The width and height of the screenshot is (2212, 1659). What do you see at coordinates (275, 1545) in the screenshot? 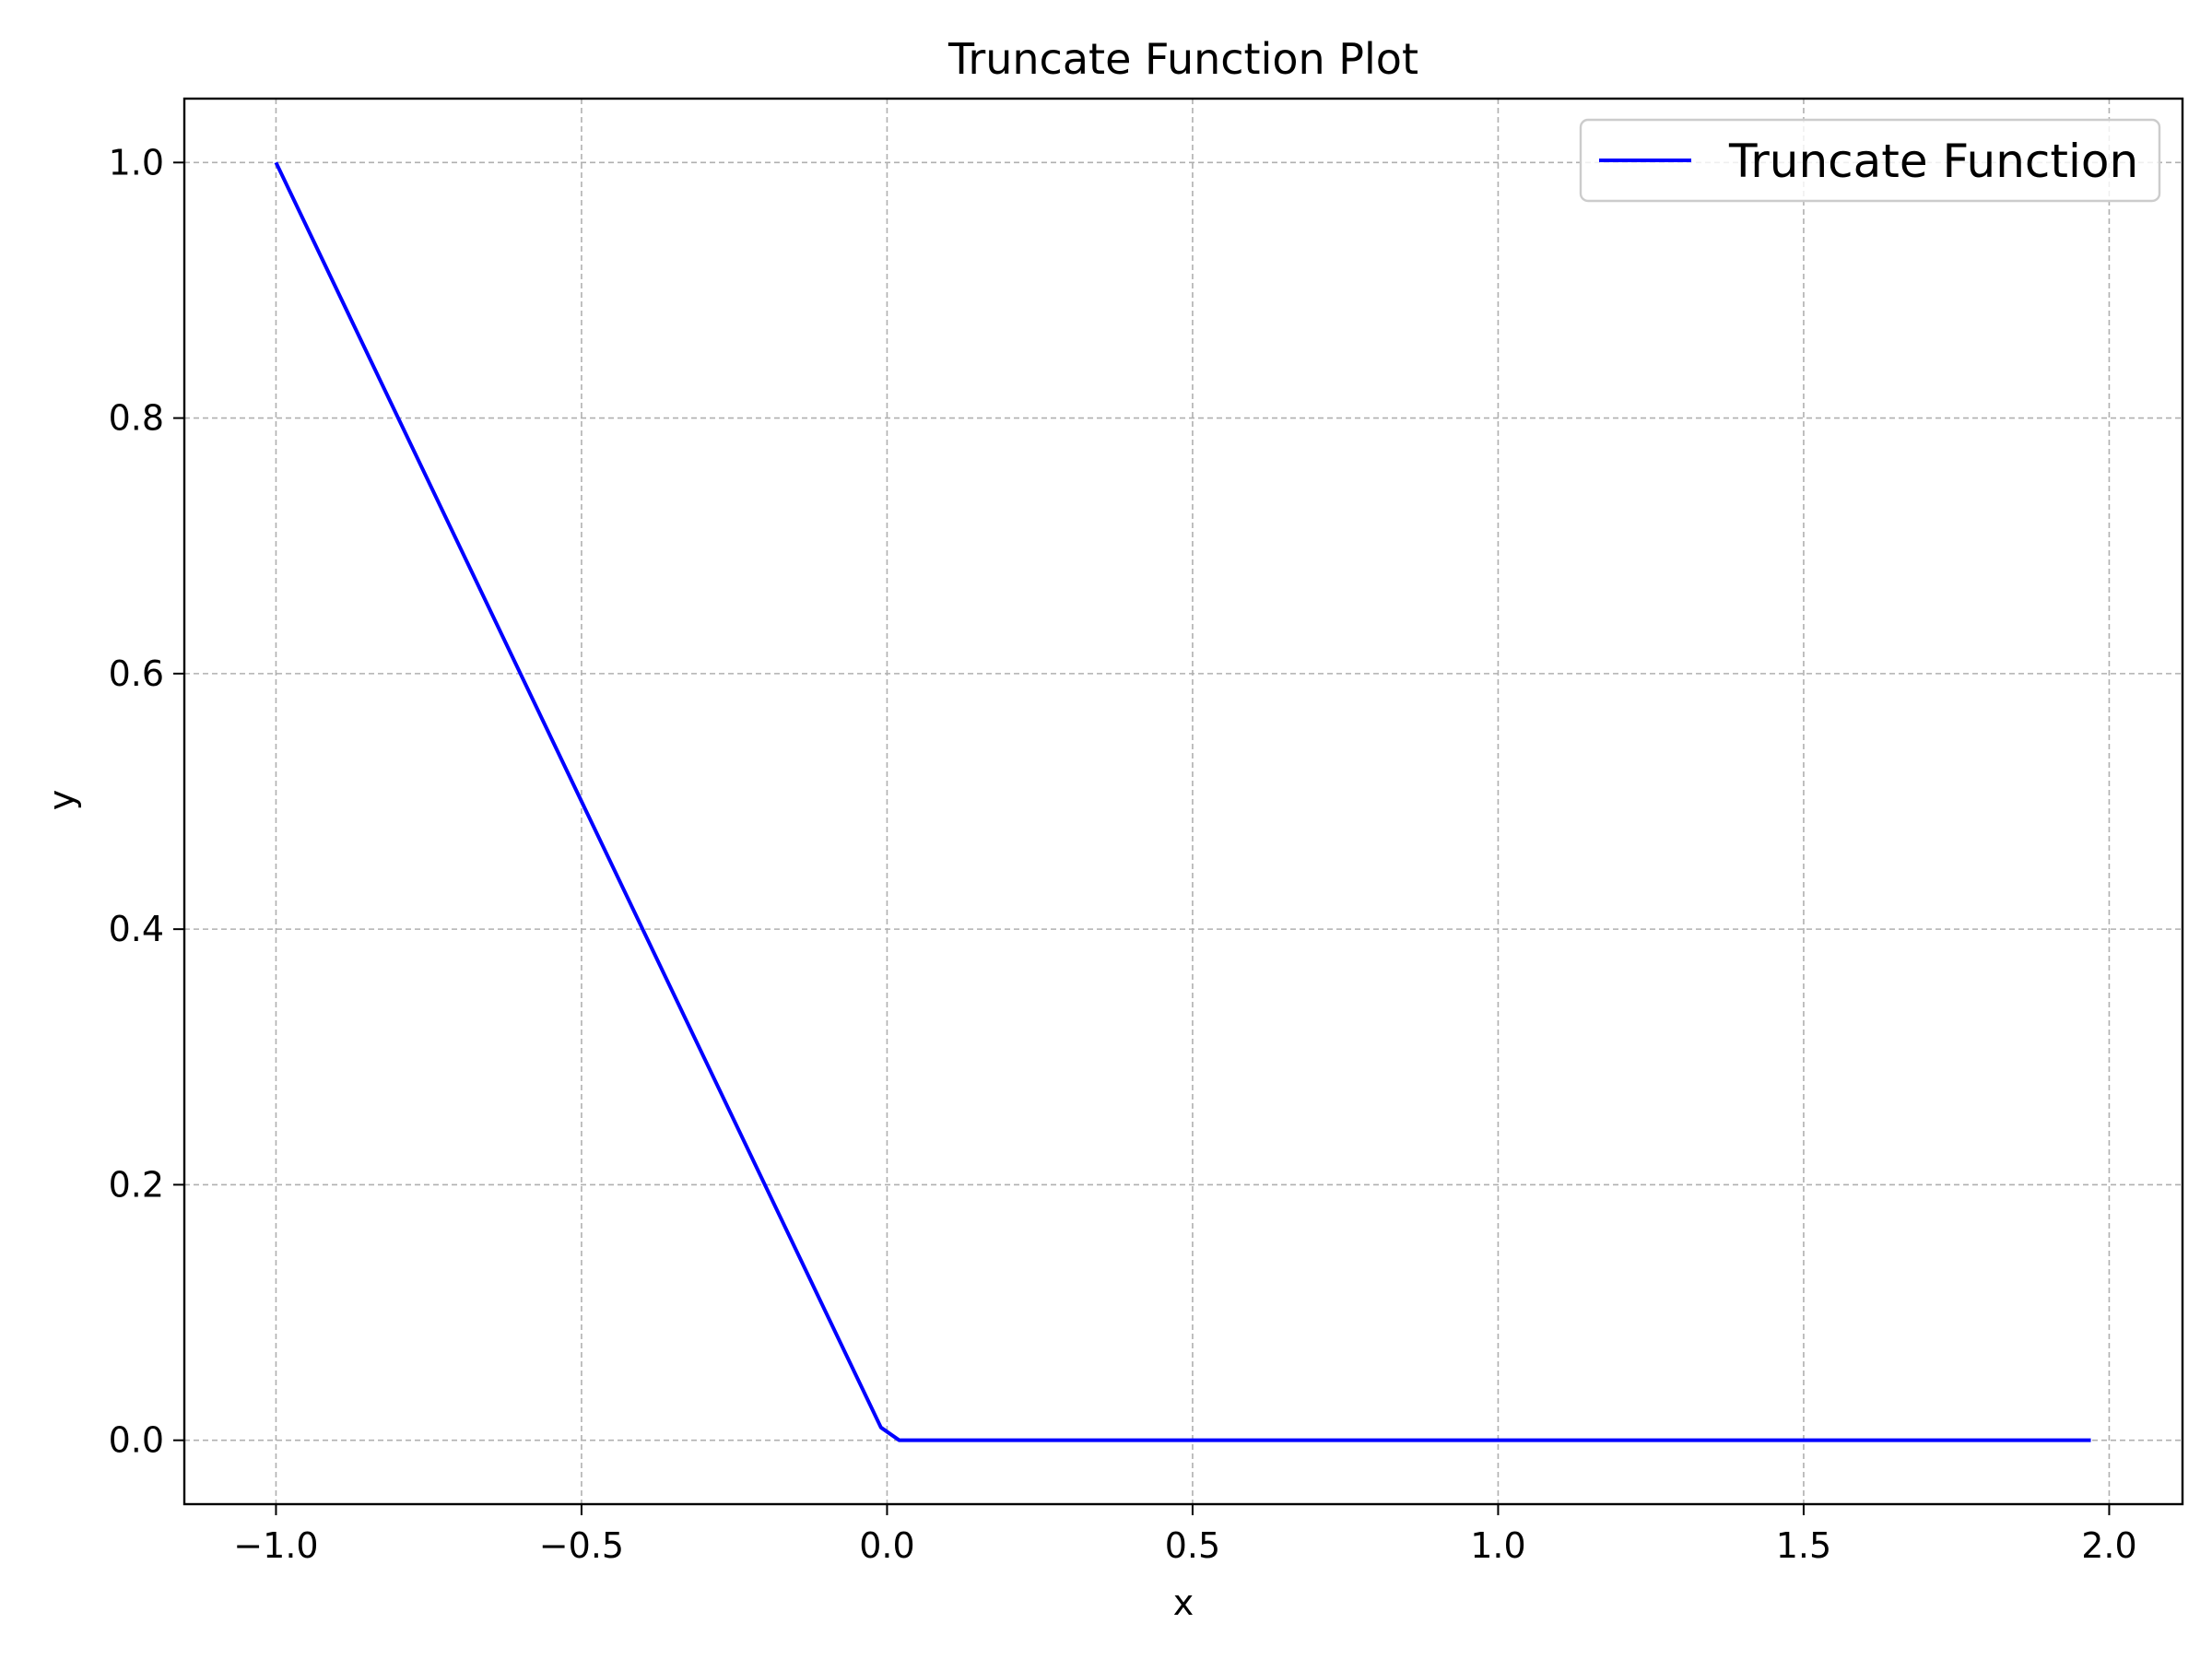
I see `x-tick-label: −1.0` at bounding box center [275, 1545].